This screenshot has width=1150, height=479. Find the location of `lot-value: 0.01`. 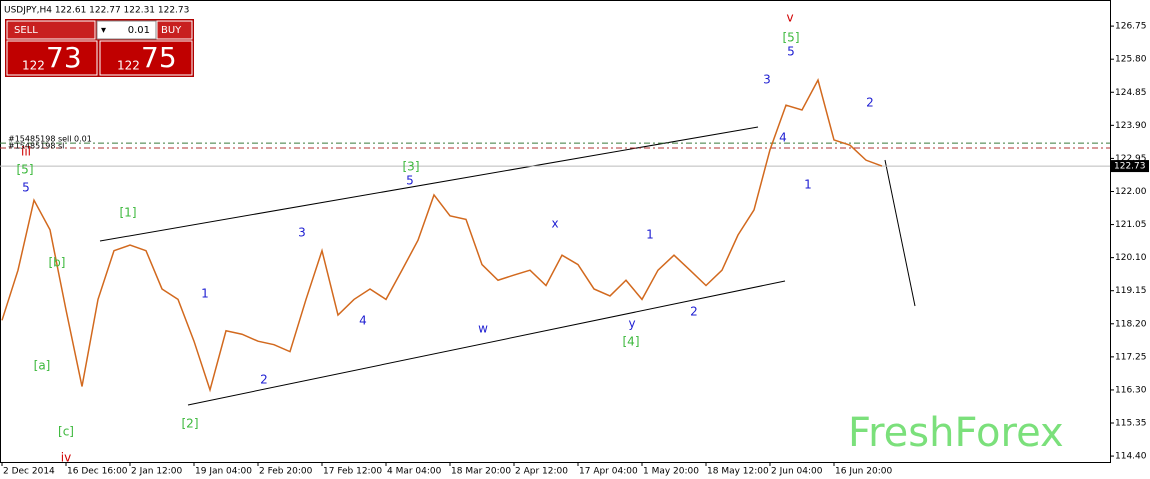

lot-value: 0.01 is located at coordinates (139, 30).